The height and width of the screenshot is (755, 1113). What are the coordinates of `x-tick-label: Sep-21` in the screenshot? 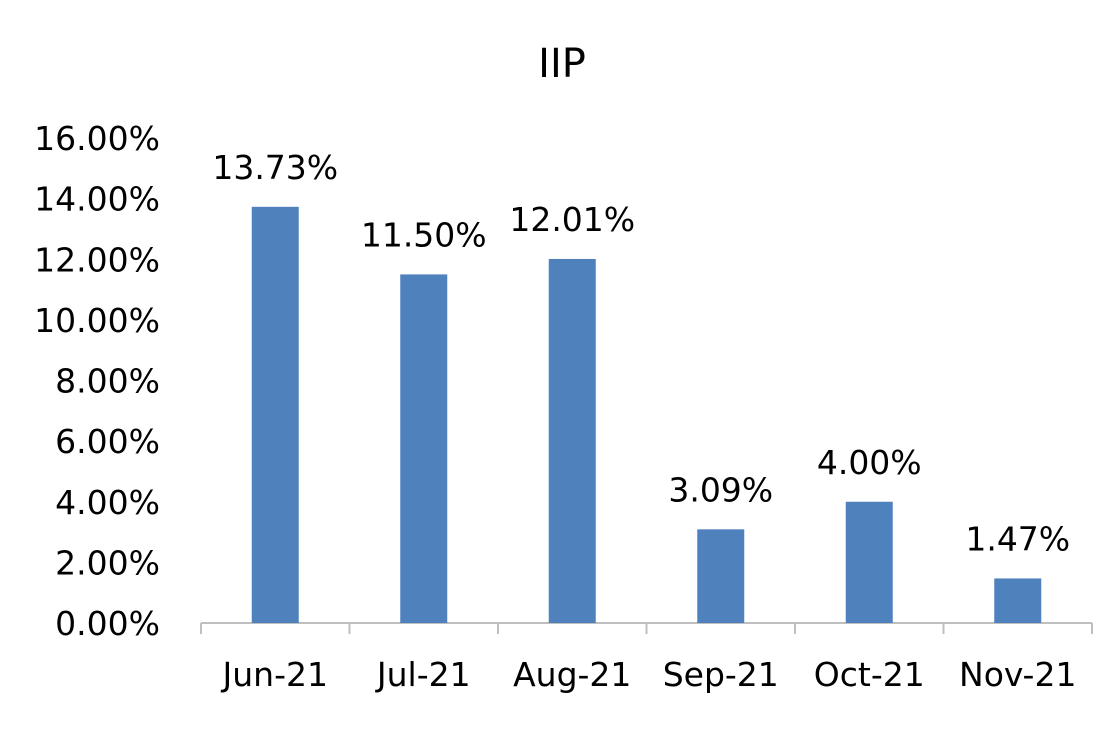 It's located at (721, 674).